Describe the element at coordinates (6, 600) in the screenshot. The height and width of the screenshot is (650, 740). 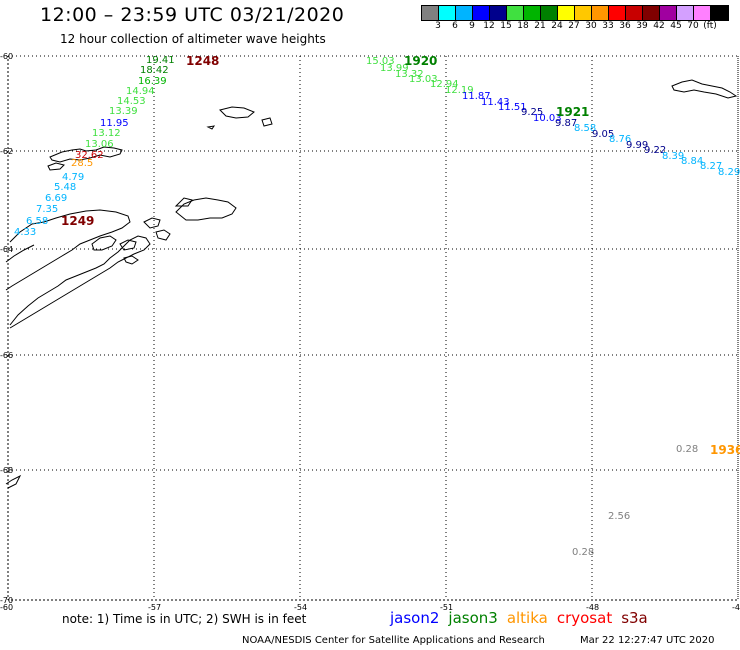
I see `latitude-label: -70` at that location.